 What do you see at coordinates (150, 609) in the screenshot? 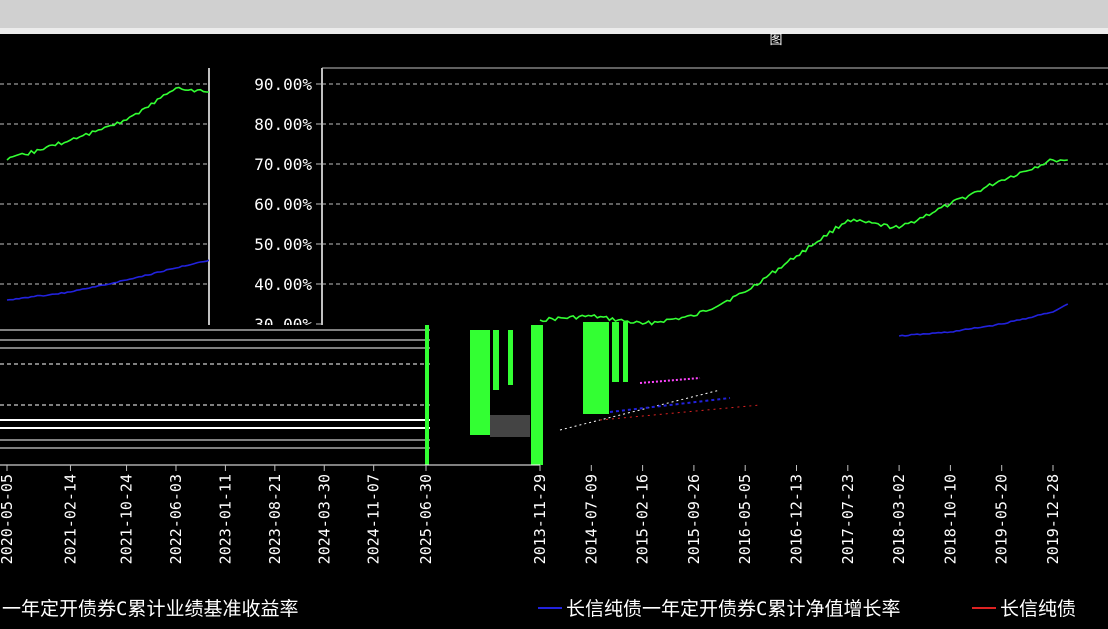
I see `legend-left-text: 一年定开债券C累计业绩基准收益率` at bounding box center [150, 609].